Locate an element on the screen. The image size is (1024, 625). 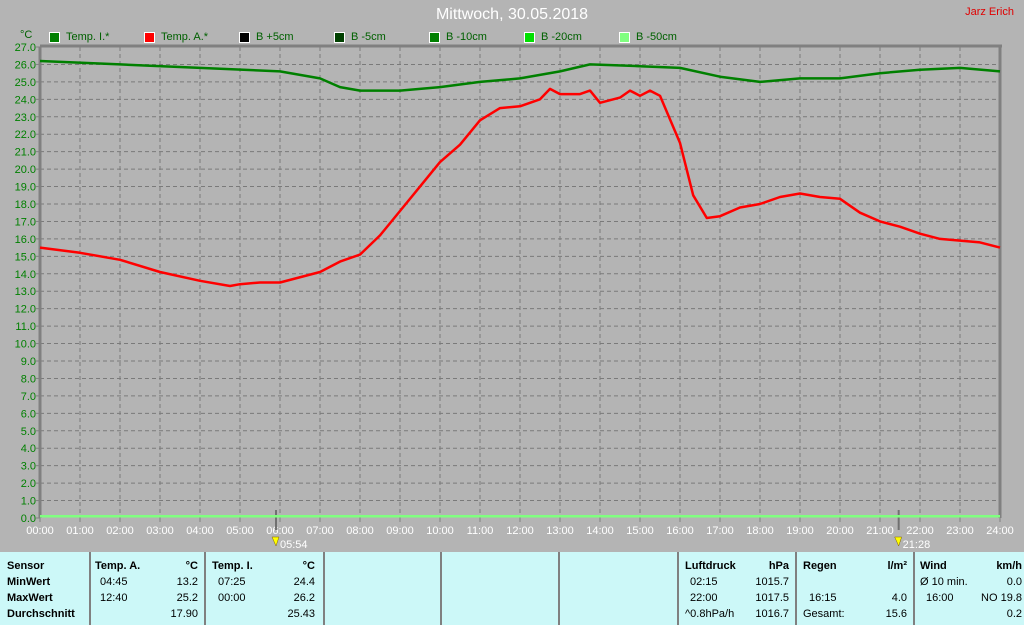
pressure-min: 1015.7 is located at coordinates (772, 582).